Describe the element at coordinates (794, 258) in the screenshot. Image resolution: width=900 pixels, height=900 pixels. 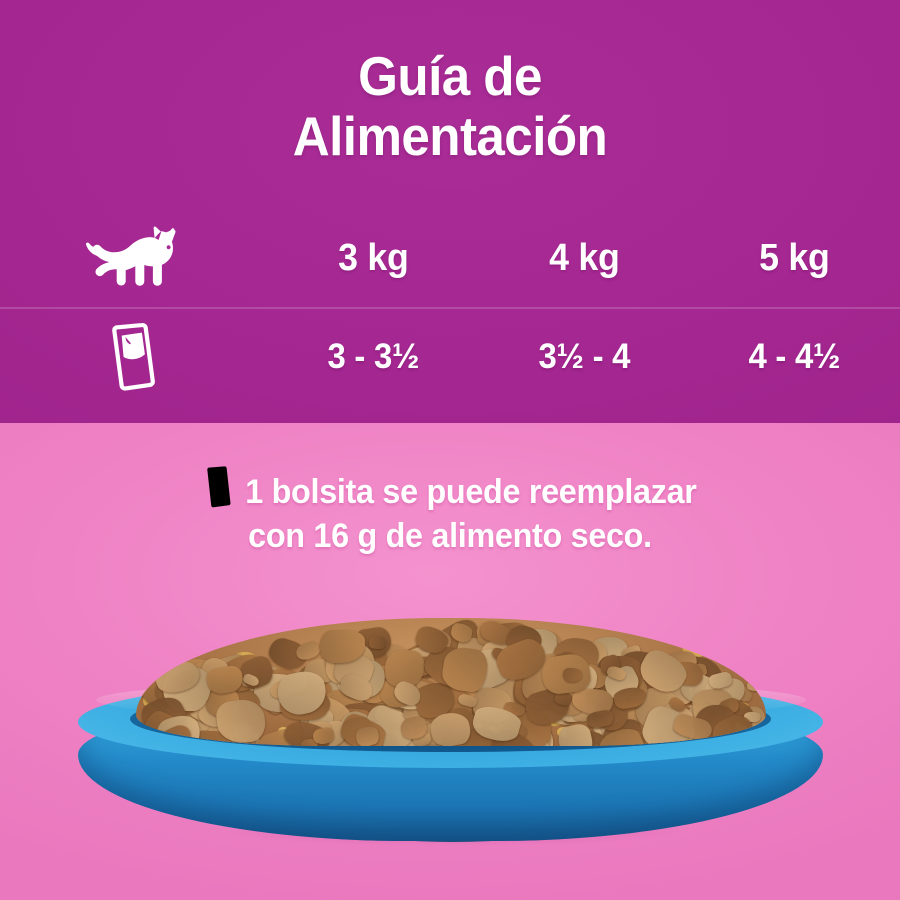
I see `cell-weight-3: 5 kg` at that location.